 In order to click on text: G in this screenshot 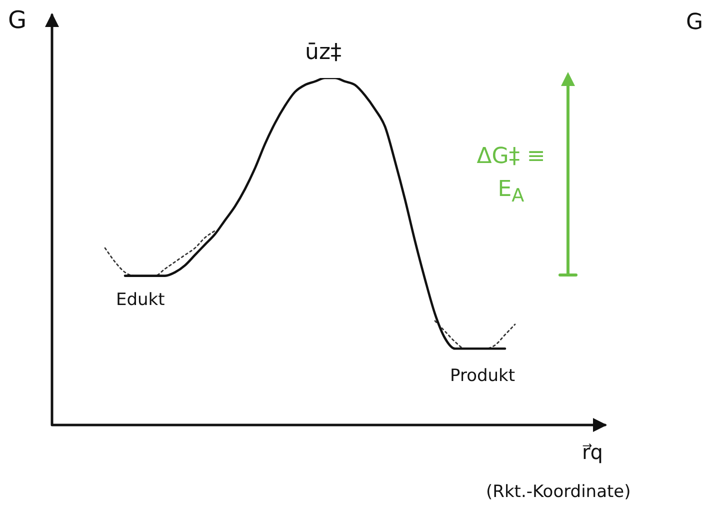, I will do `click(695, 22)`.